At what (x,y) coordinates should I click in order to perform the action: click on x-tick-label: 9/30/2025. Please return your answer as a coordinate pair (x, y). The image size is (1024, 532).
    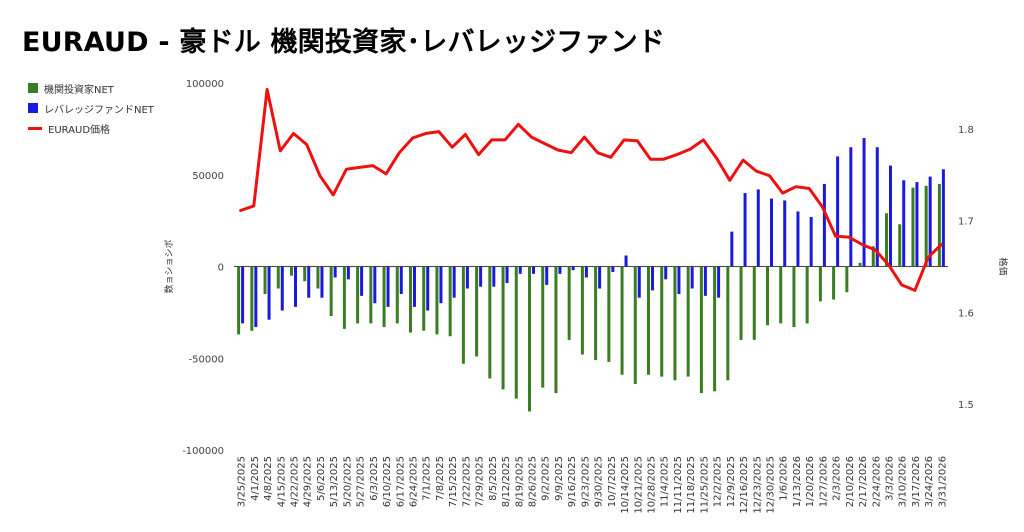
    Looking at the image, I should click on (599, 481).